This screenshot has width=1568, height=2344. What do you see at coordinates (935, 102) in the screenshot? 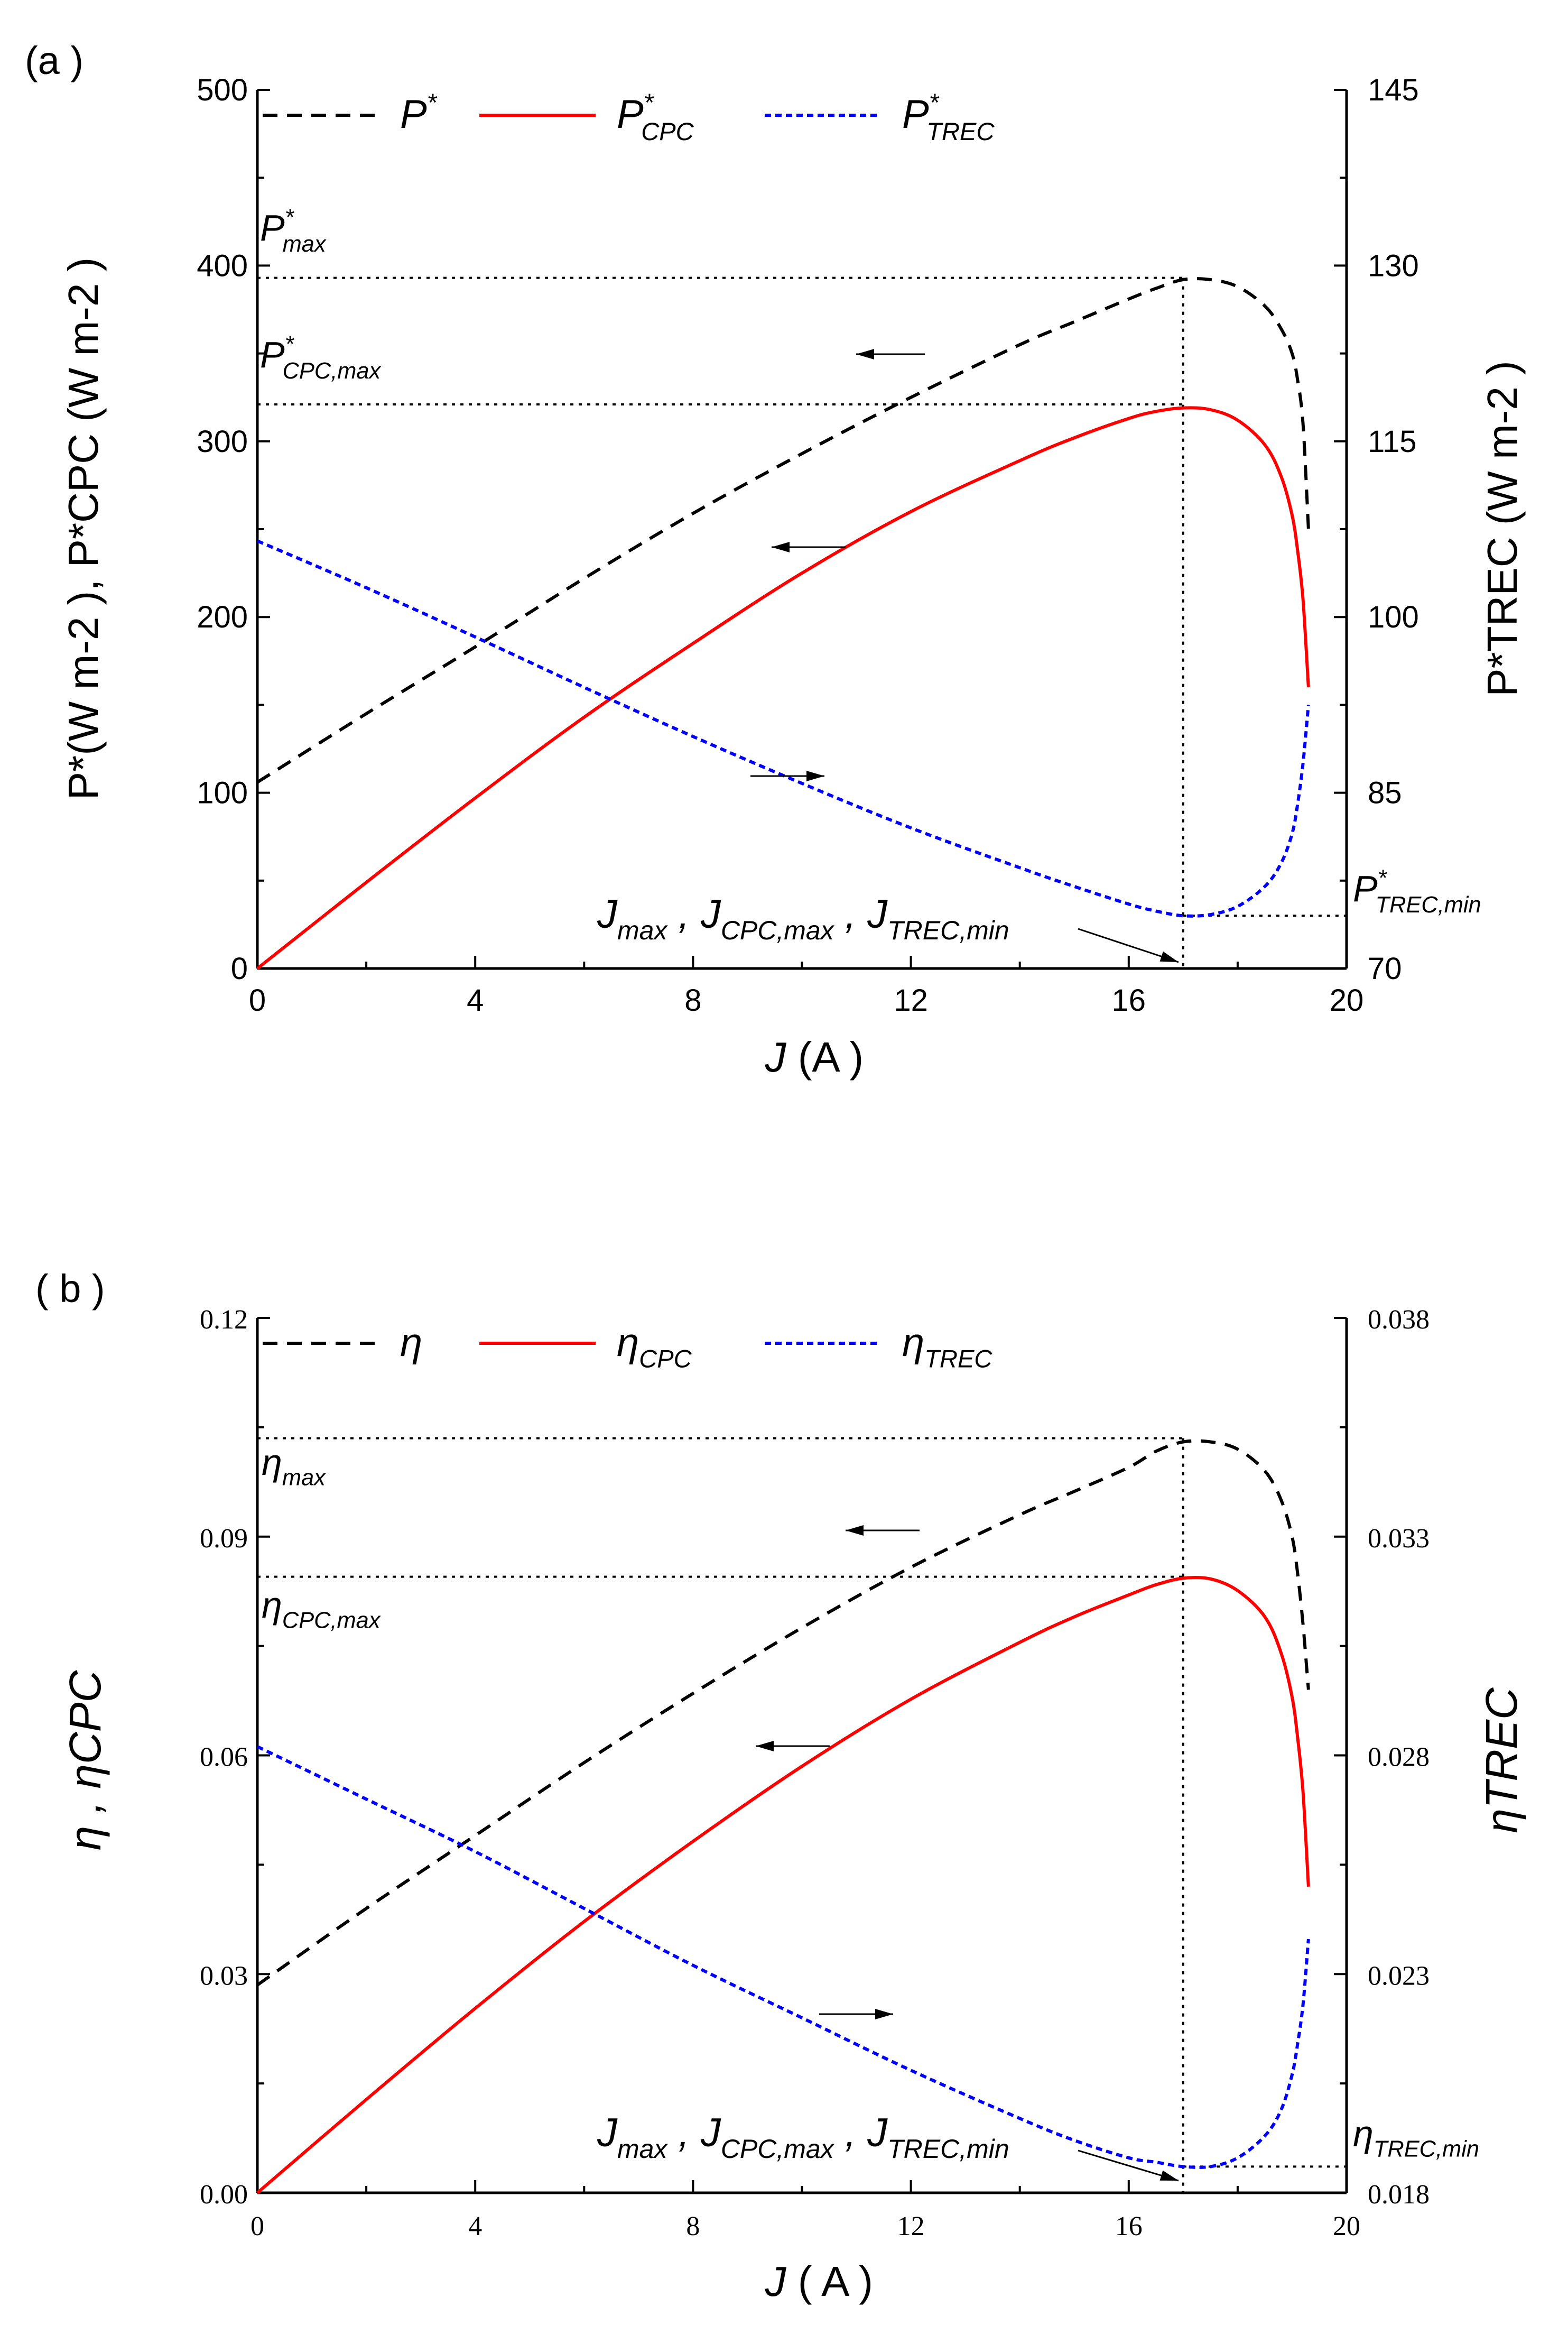
I see `legend-label-2-sup: *` at bounding box center [935, 102].